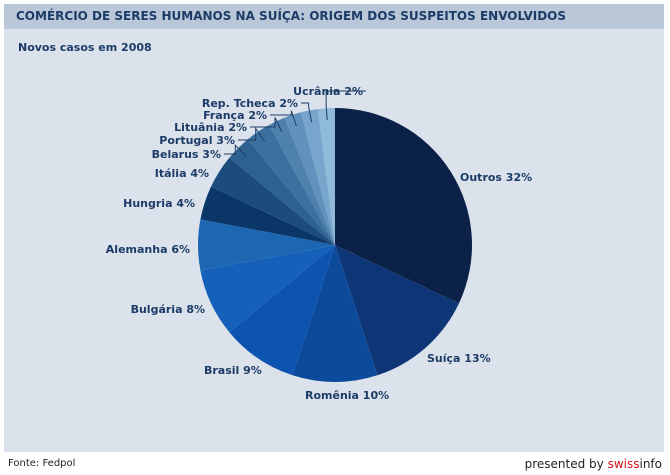 This screenshot has width=670, height=475. What do you see at coordinates (328, 91) in the screenshot?
I see `label-ucrania: Ucrânia 2%` at bounding box center [328, 91].